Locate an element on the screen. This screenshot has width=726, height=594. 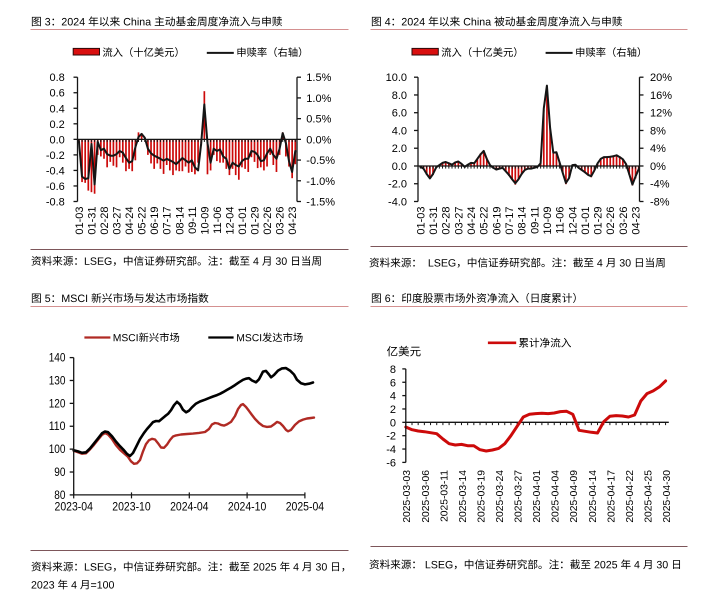
svg-text: 0% is located at coordinates (658, 167).